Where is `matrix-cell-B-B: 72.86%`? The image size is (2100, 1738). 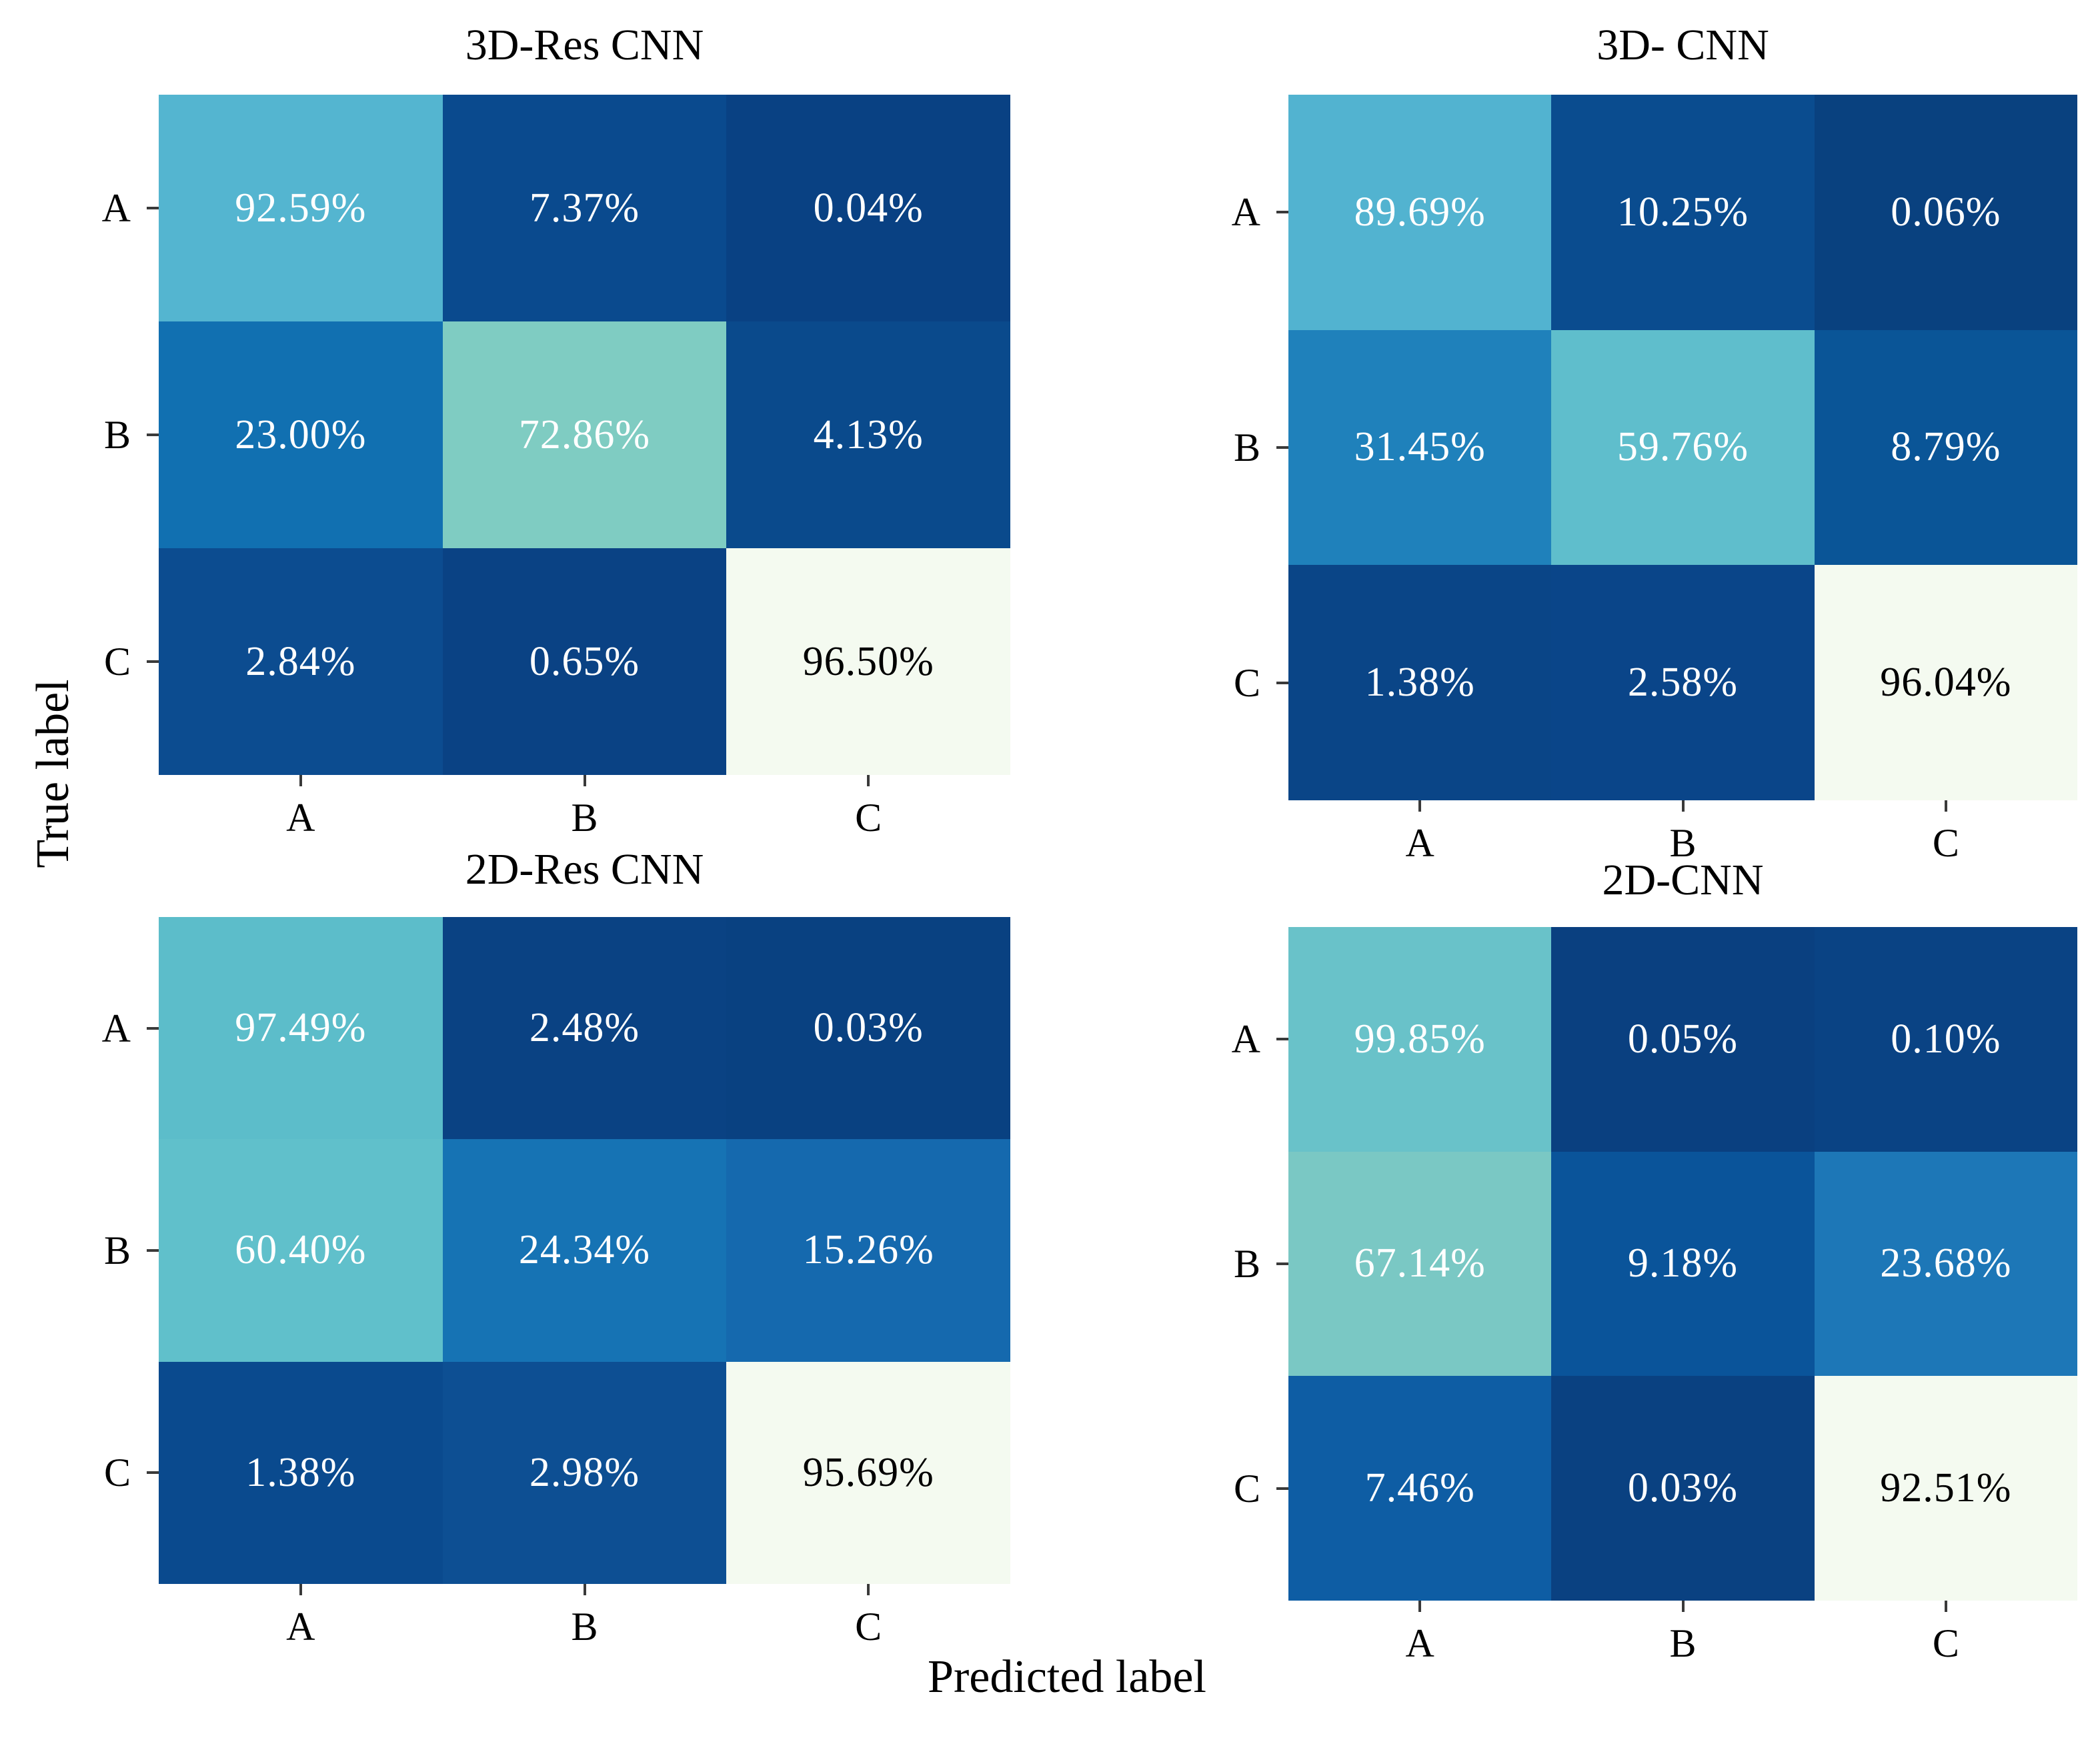 matrix-cell-B-B: 72.86% is located at coordinates (584, 434).